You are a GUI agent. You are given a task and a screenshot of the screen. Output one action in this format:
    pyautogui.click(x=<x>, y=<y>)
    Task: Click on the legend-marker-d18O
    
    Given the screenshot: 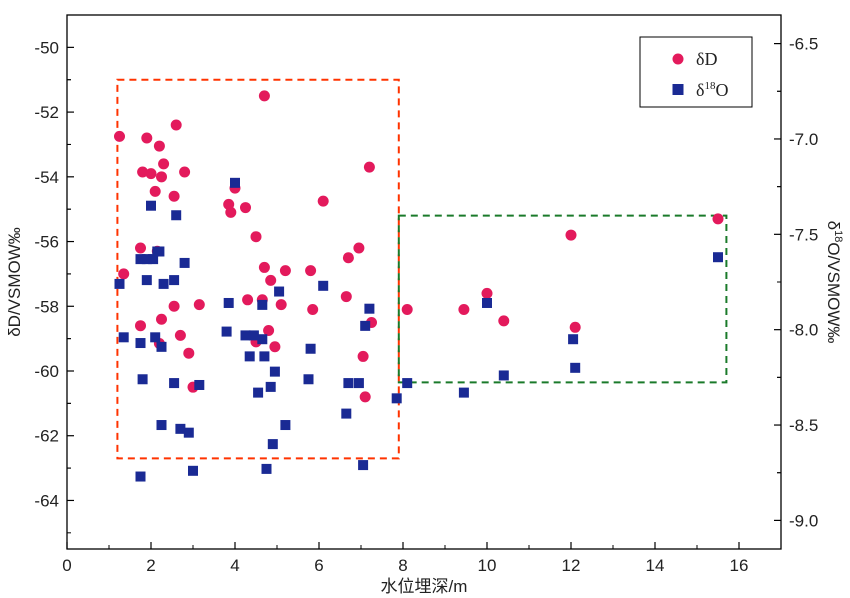 What is the action you would take?
    pyautogui.click(x=678, y=89)
    